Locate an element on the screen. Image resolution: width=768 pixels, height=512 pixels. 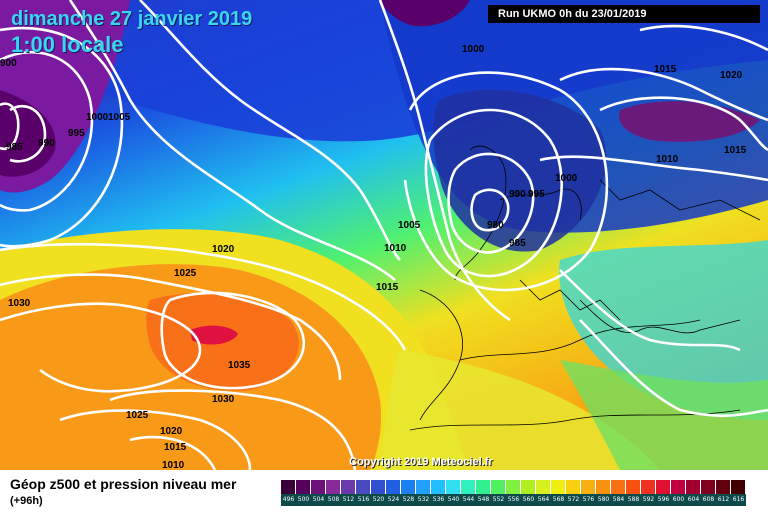
isobar-1020-ne is located at coordinates (703, 38).